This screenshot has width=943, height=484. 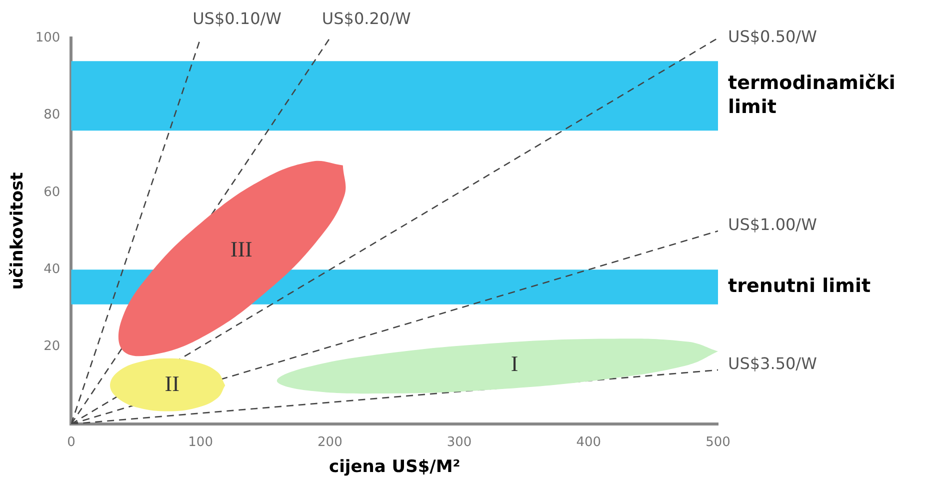 What do you see at coordinates (71, 442) in the screenshot?
I see `x-tick-label: 0` at bounding box center [71, 442].